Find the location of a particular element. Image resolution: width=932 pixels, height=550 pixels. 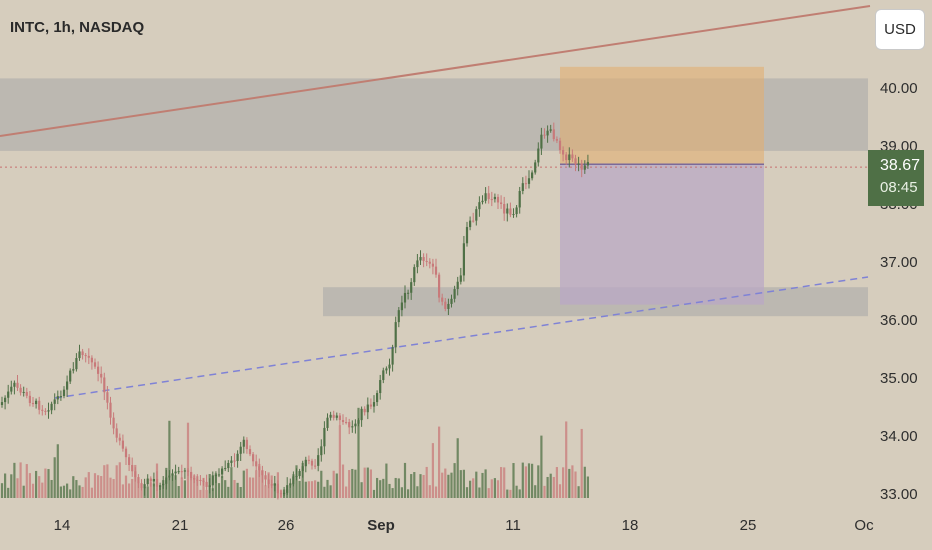

bar-countdown: 08:45 is located at coordinates (899, 187).